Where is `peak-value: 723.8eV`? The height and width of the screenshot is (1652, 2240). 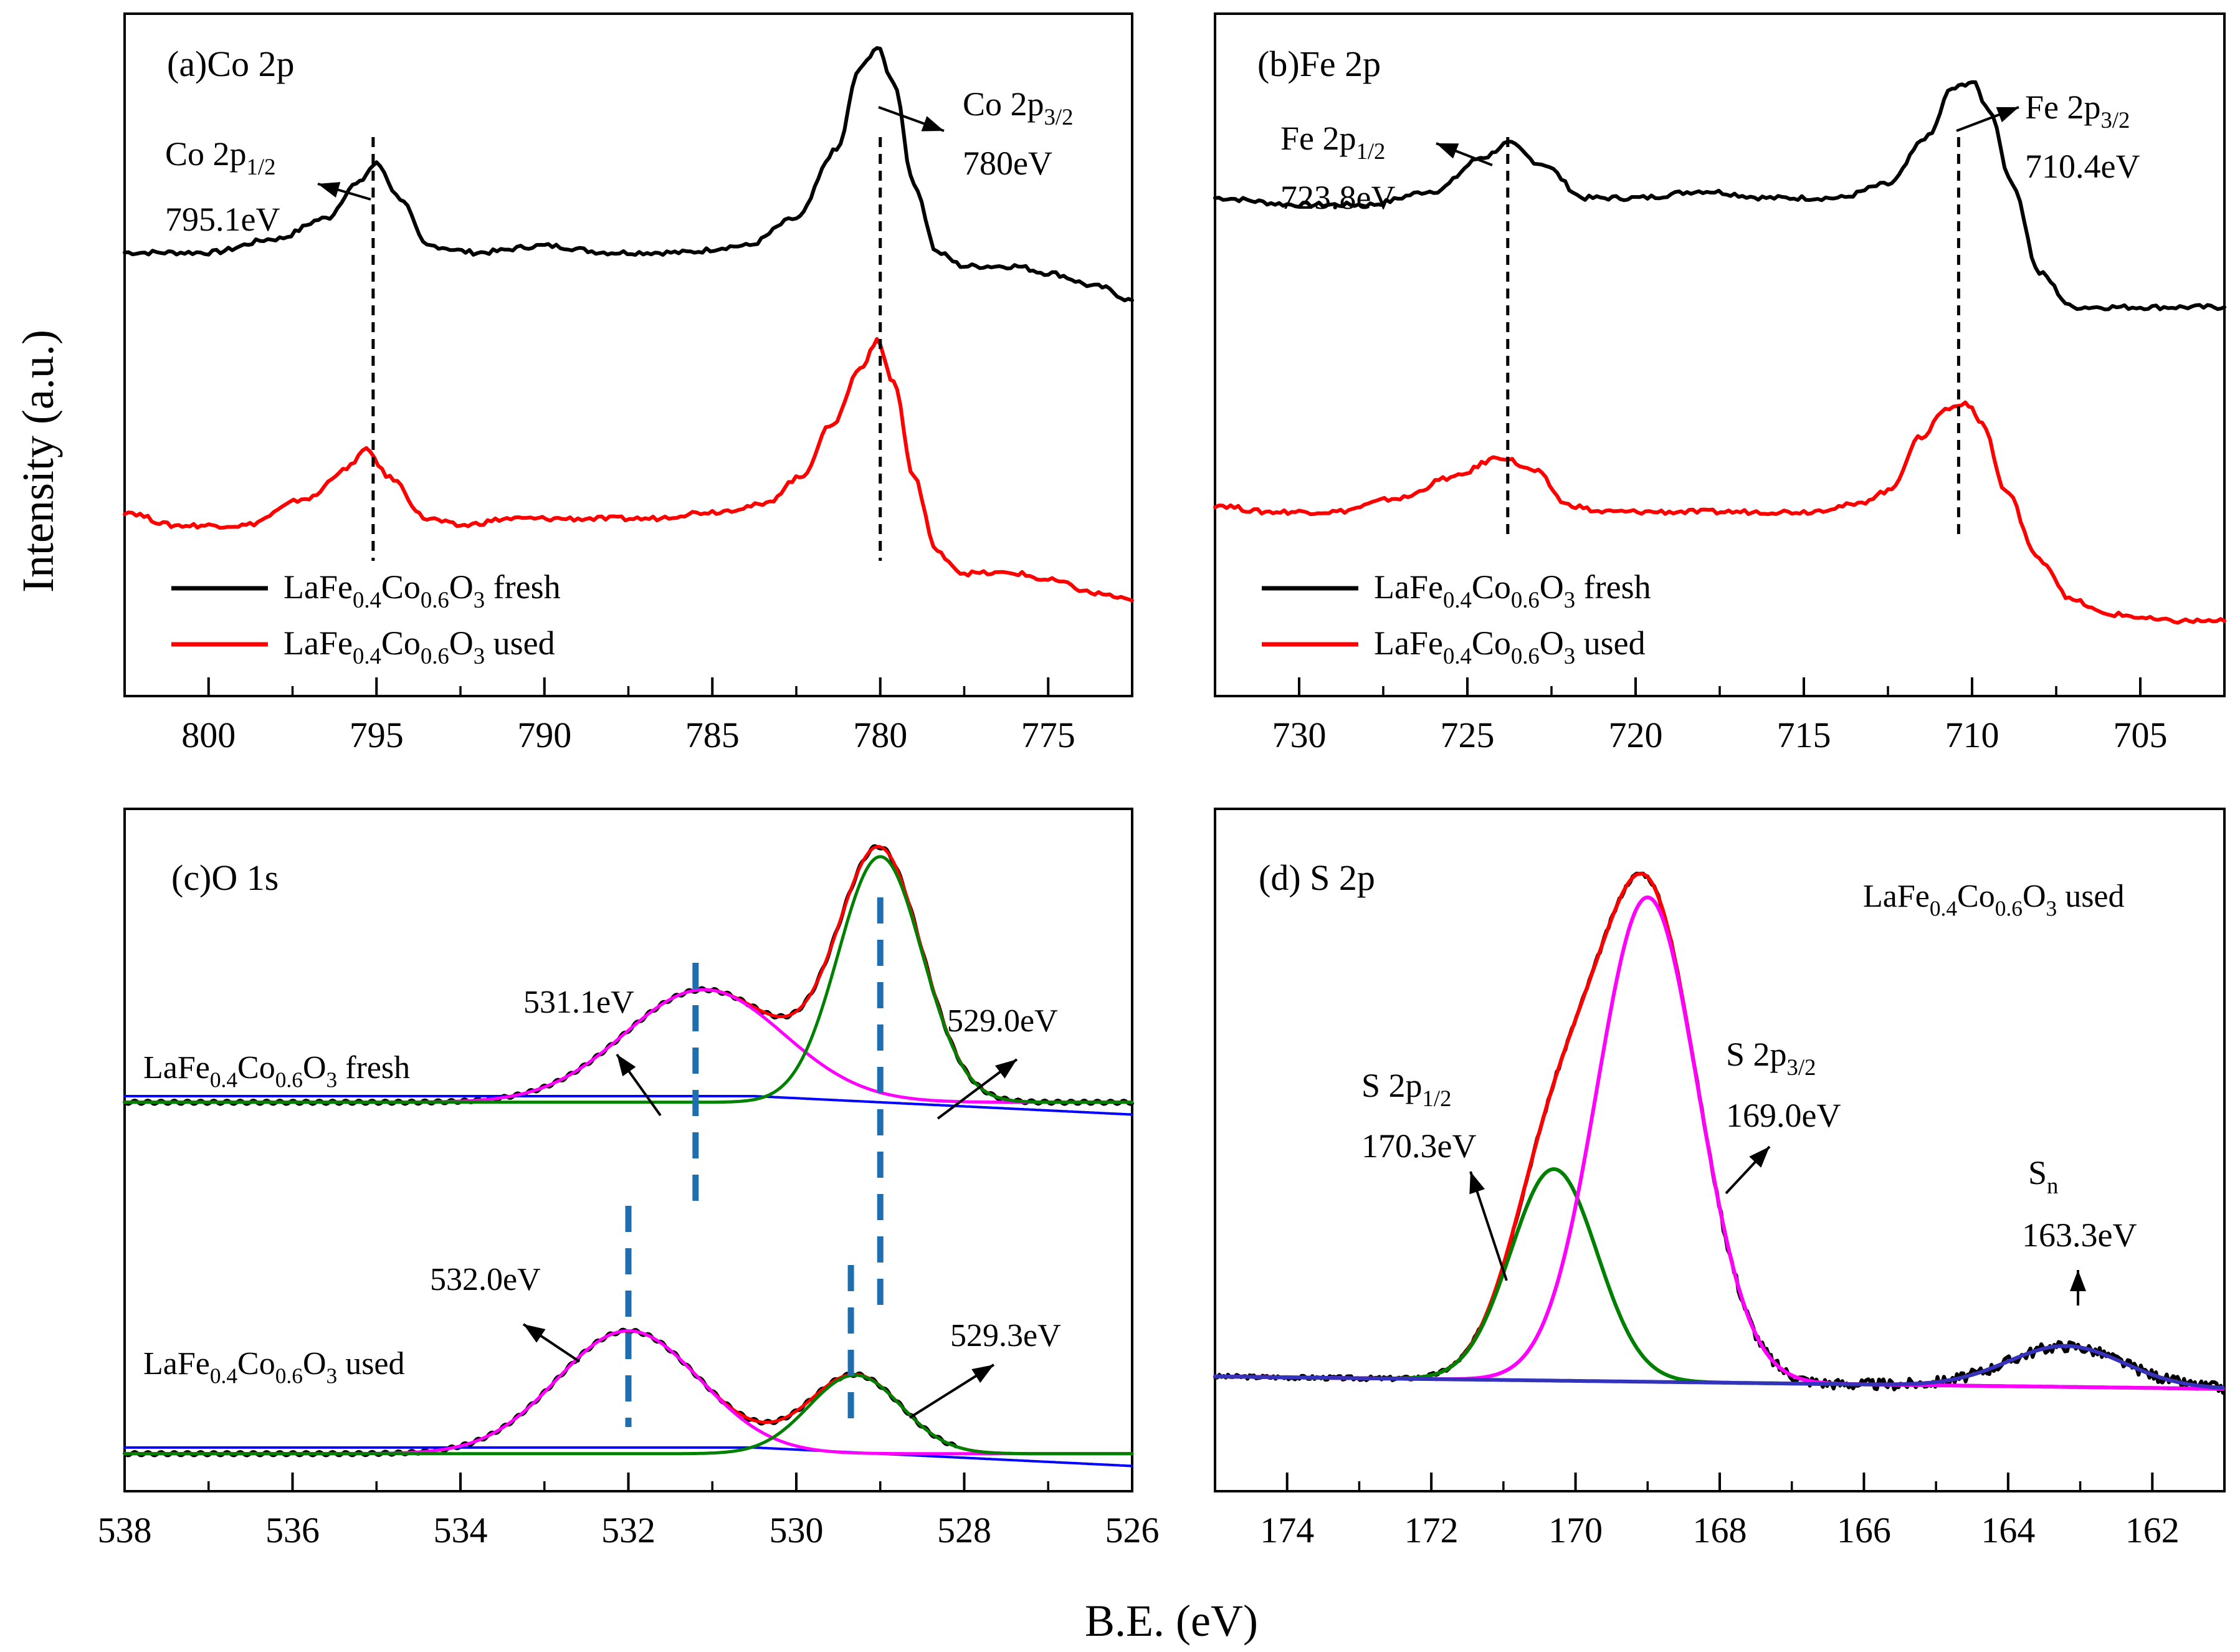 peak-value: 723.8eV is located at coordinates (1337, 197).